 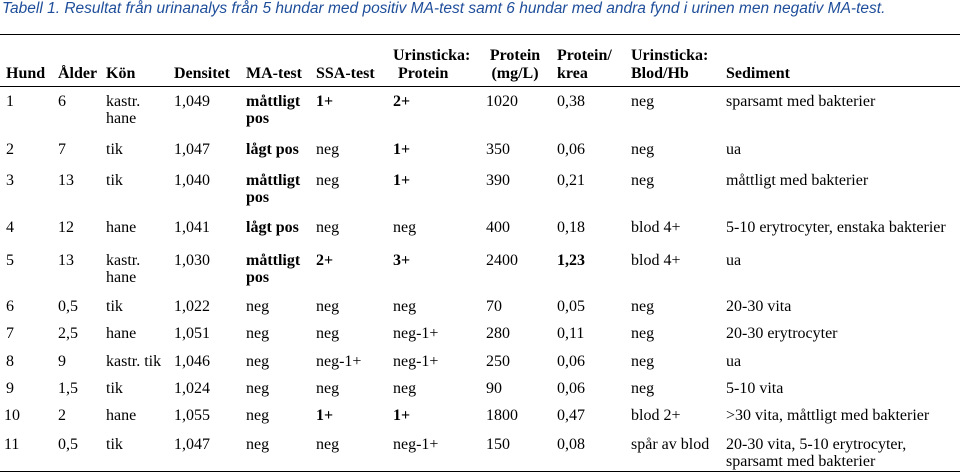 I want to click on cell-densitet: 1,040, so click(x=192, y=180).